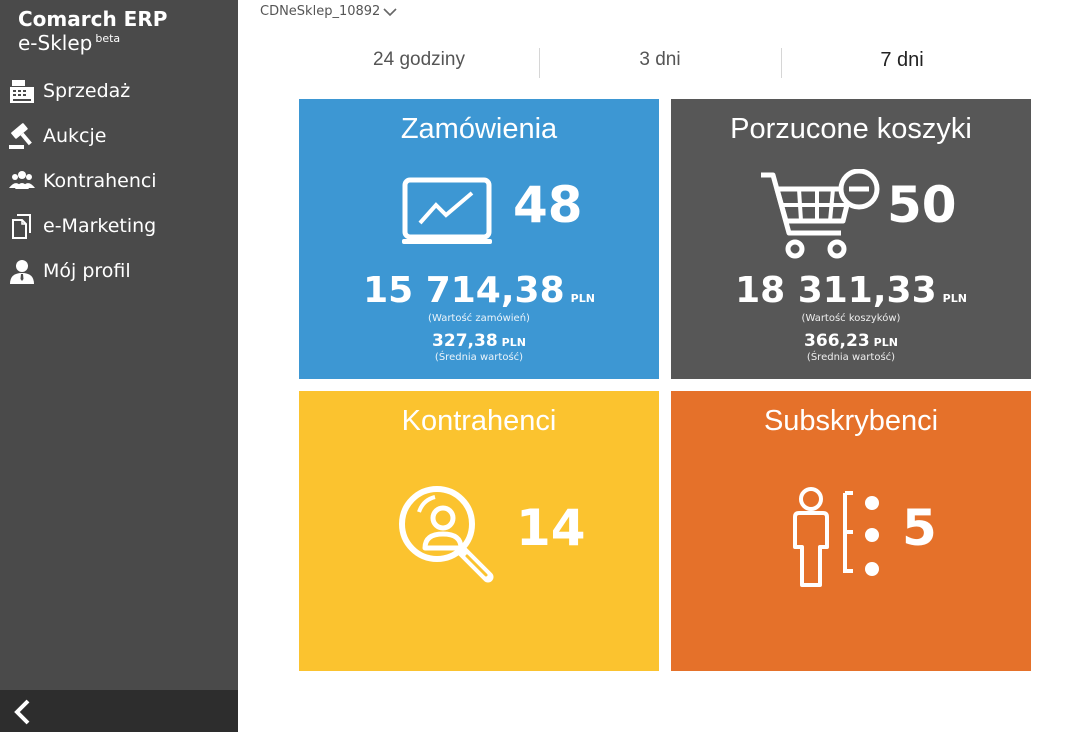  Describe the element at coordinates (479, 318) in the screenshot. I see `orders-amount-note: (Wartość zamówień)` at that location.